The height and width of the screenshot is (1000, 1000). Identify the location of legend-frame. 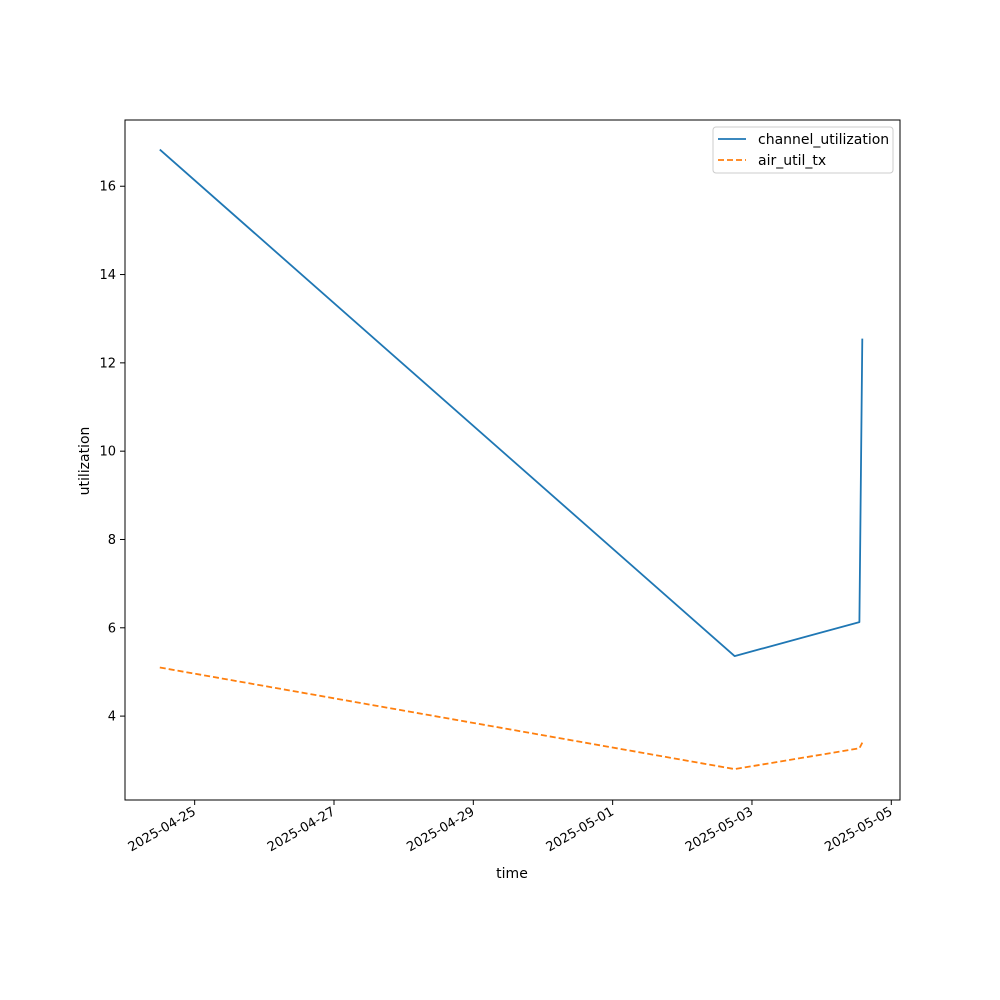
(803, 150).